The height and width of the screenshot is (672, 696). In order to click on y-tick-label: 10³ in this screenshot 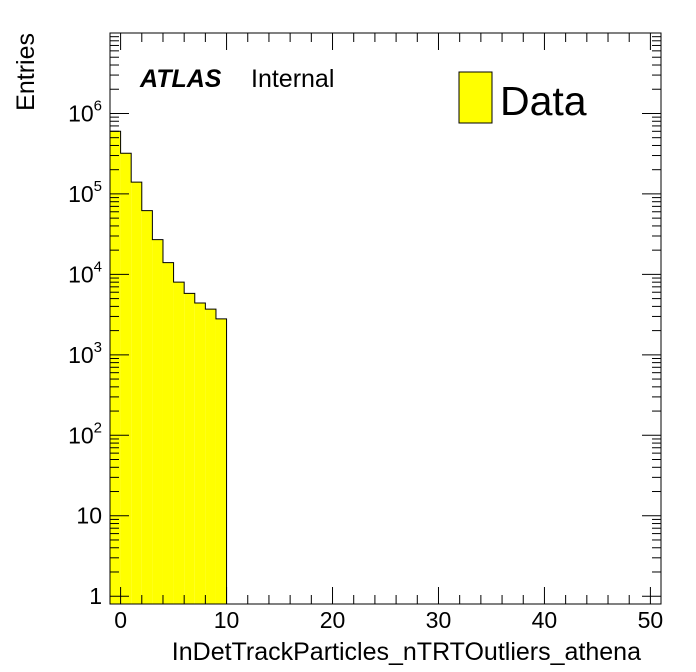, I will do `click(85, 353)`.